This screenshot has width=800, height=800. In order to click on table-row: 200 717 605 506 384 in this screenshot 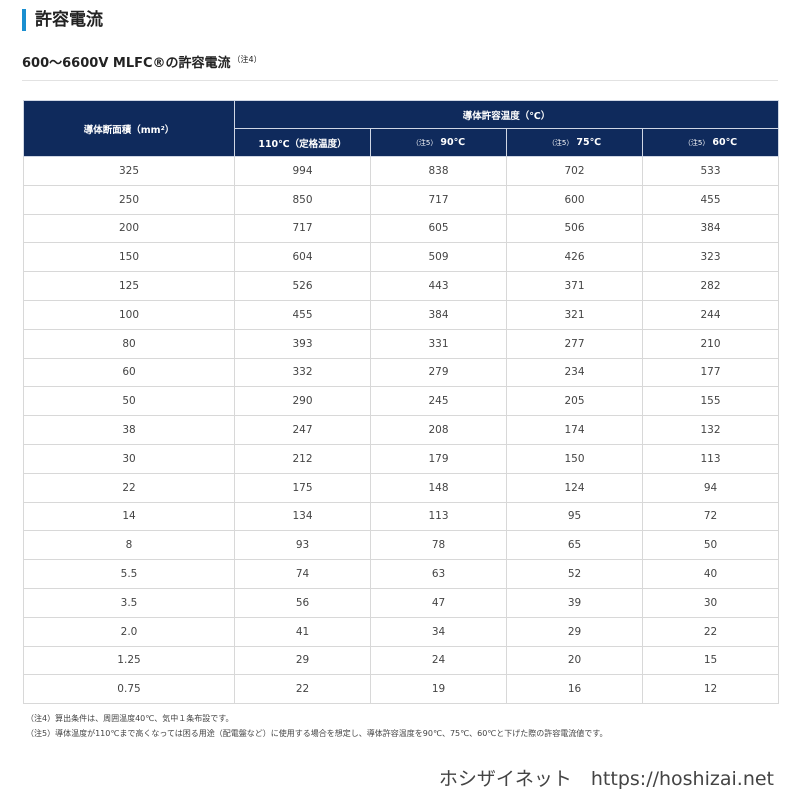, I will do `click(401, 228)`.